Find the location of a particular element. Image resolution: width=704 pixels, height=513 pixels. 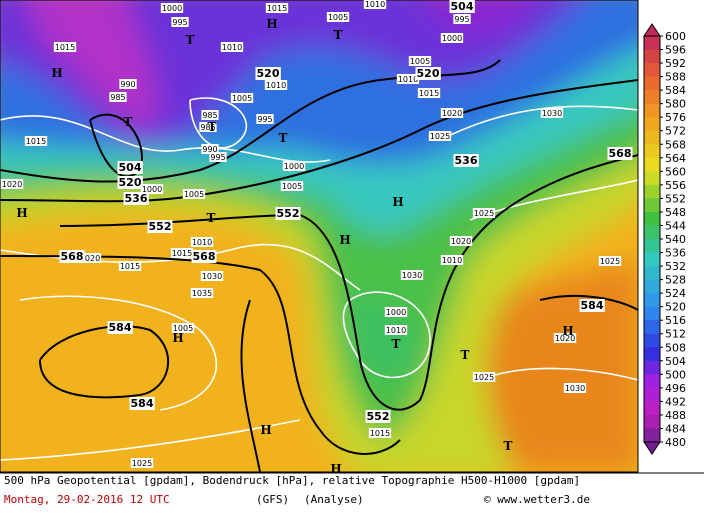

colorbar-tick-label: 568 is located at coordinates (675, 144).